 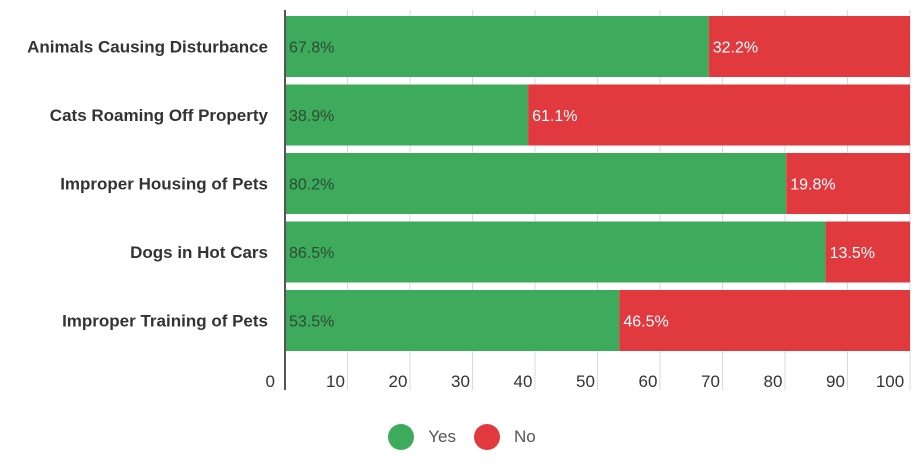 I want to click on data-label-no: 61.1%, so click(x=554, y=116).